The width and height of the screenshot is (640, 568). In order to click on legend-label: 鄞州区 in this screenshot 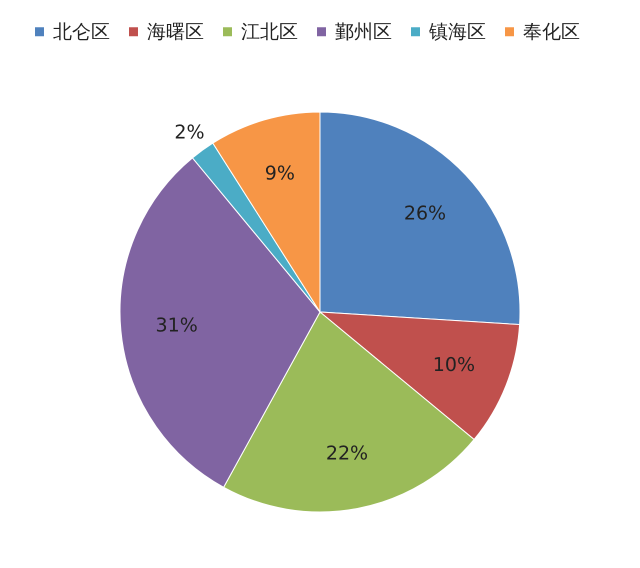, I will do `click(363, 31)`.